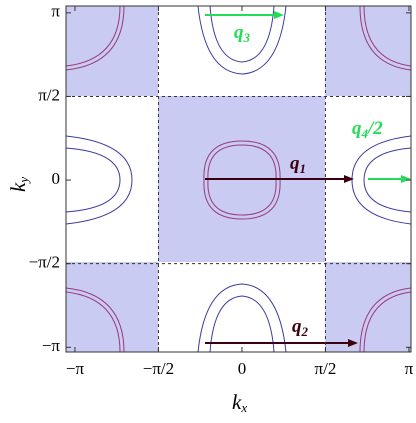 This screenshot has width=416, height=423. What do you see at coordinates (49, 94) in the screenshot?
I see `y-tick-label: π/2` at bounding box center [49, 94].